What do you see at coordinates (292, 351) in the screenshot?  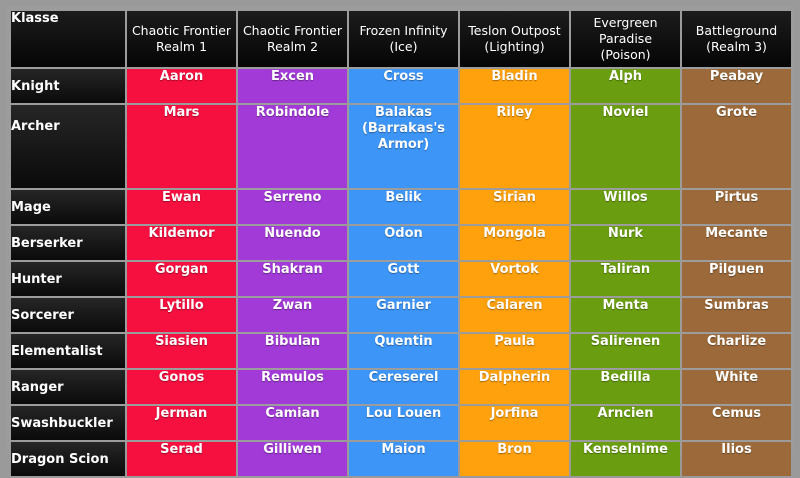 I see `table-cell: Bibulan` at bounding box center [292, 351].